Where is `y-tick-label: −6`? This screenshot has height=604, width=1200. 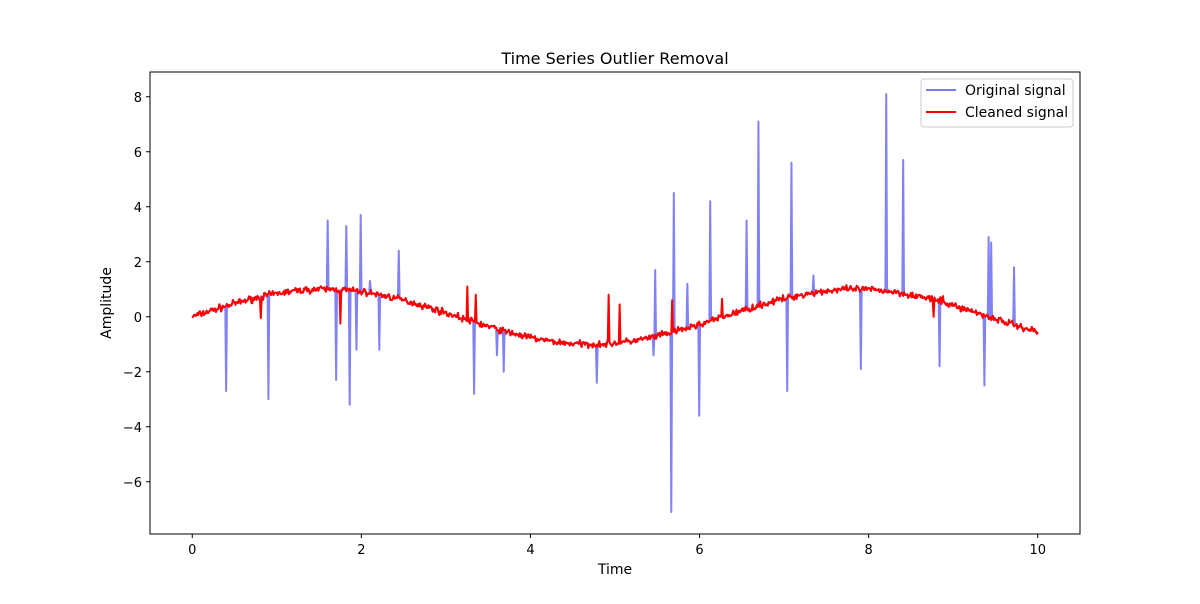
y-tick-label: −6 is located at coordinates (132, 483).